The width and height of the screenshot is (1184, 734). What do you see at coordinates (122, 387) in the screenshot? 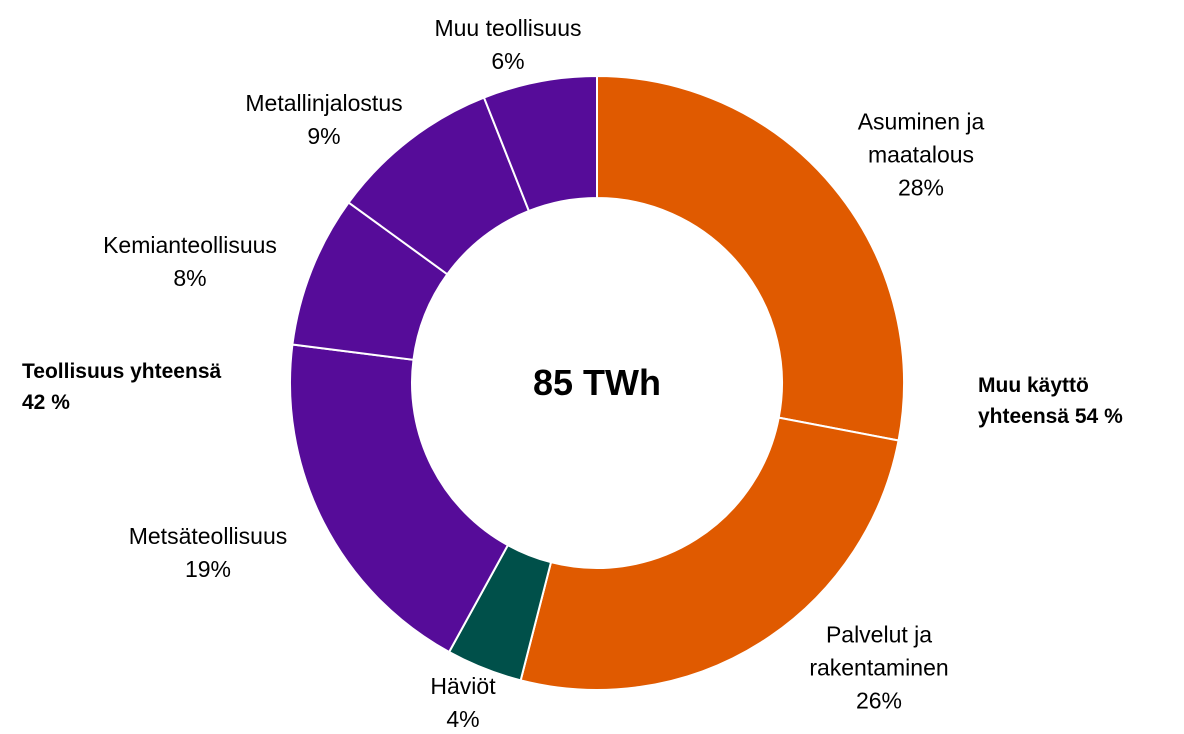
I see `annotation: Teollisuus yhteensä 42 %` at bounding box center [122, 387].